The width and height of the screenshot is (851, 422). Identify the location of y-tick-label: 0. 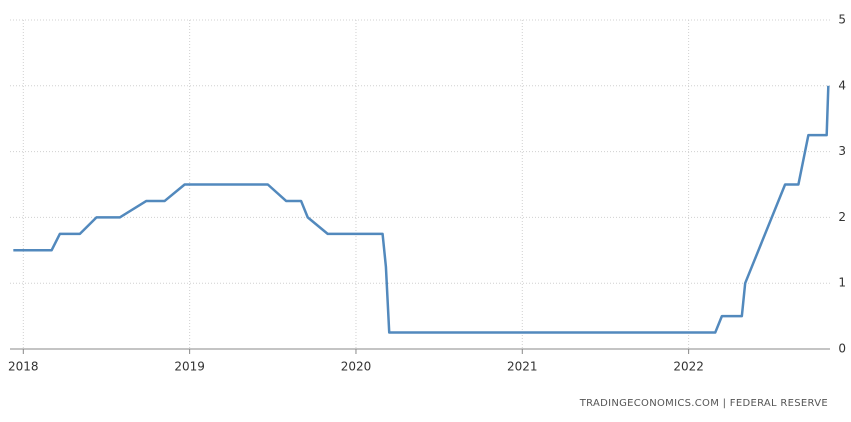
(842, 349).